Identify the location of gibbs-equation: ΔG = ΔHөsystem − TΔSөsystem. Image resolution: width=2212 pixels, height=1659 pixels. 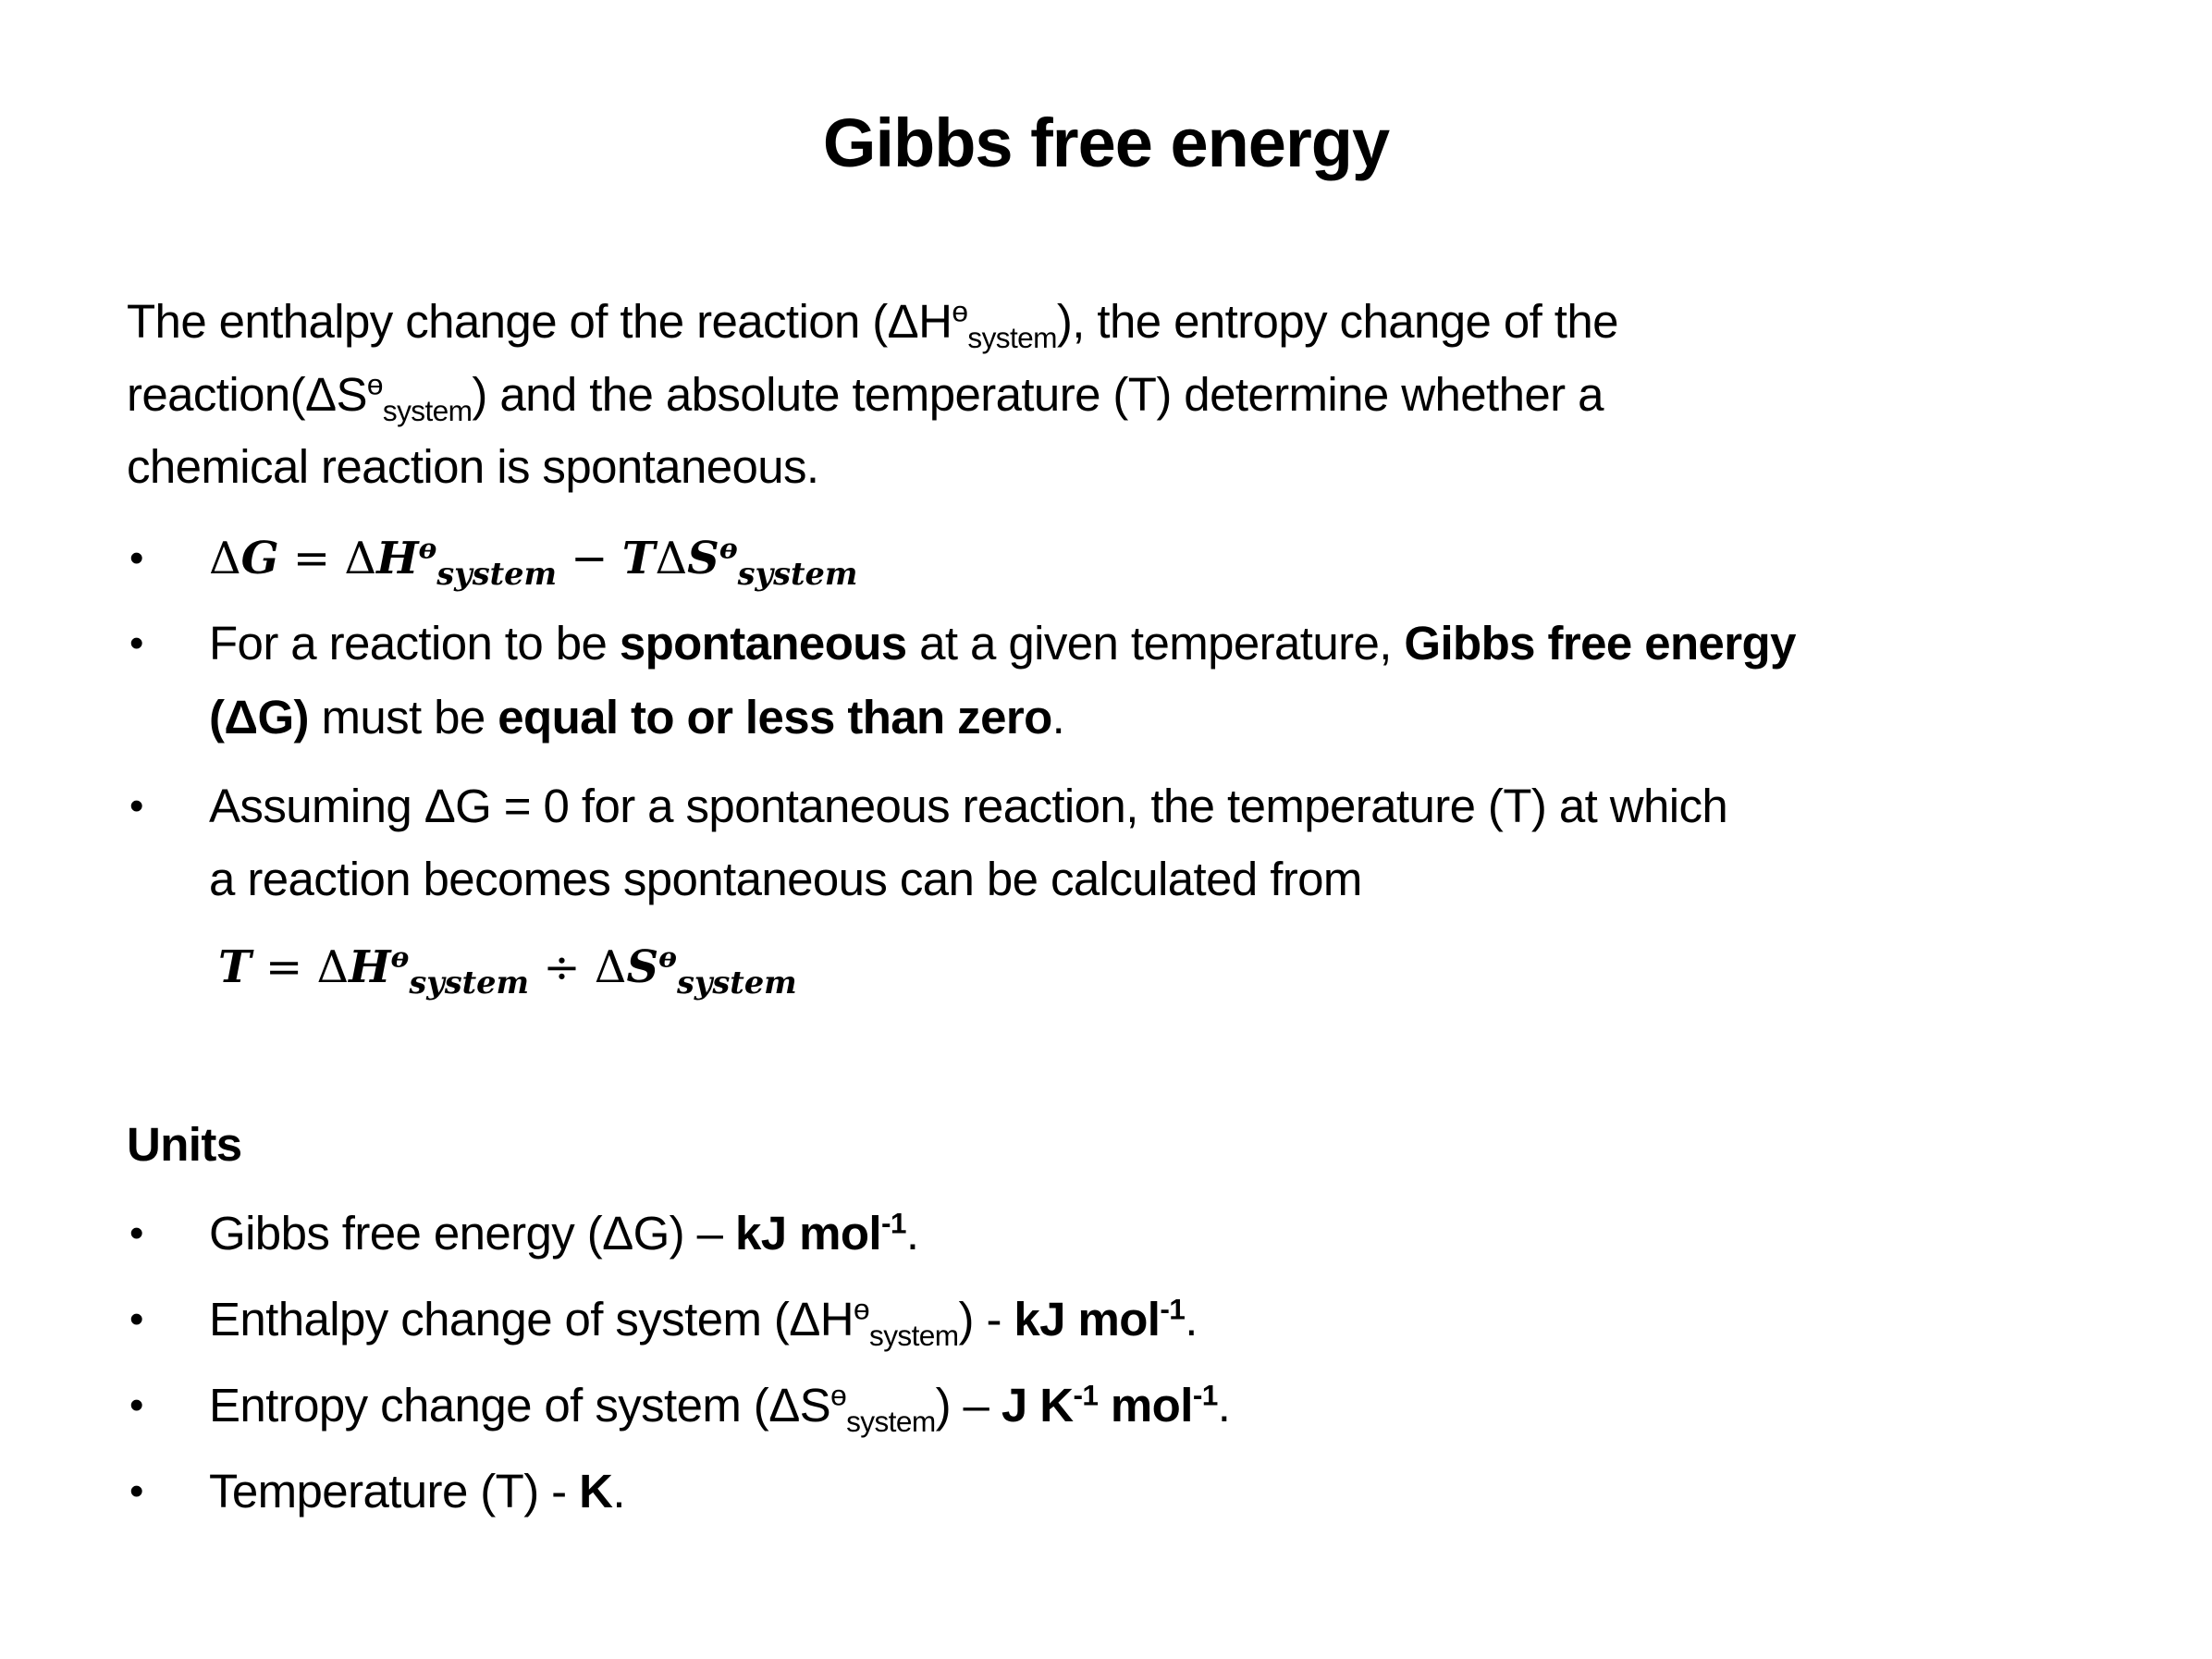
(534, 563).